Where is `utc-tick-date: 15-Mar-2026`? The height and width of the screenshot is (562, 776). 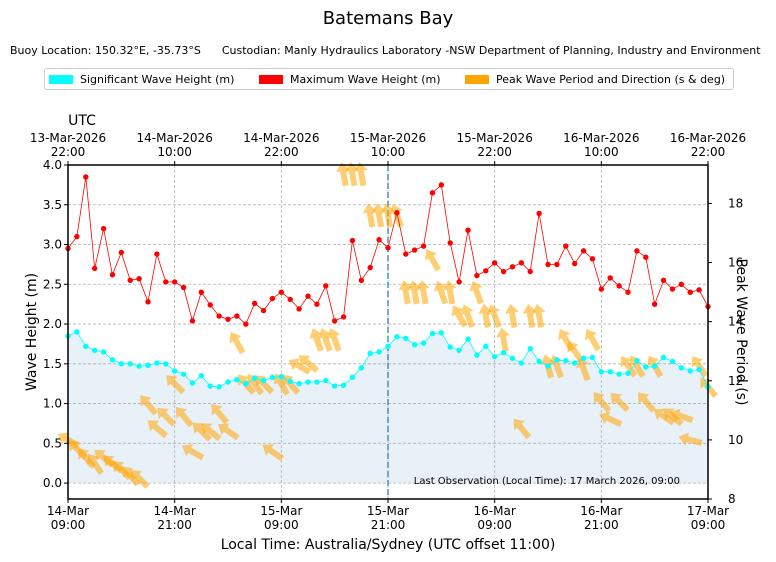 utc-tick-date: 15-Mar-2026 is located at coordinates (494, 138).